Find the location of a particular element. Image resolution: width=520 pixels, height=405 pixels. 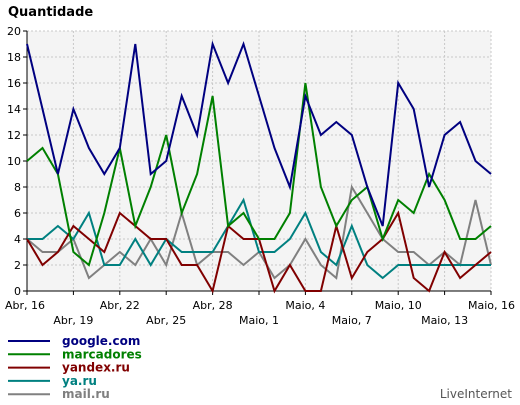

x-tick-label: Abr, 19 is located at coordinates (73, 320).